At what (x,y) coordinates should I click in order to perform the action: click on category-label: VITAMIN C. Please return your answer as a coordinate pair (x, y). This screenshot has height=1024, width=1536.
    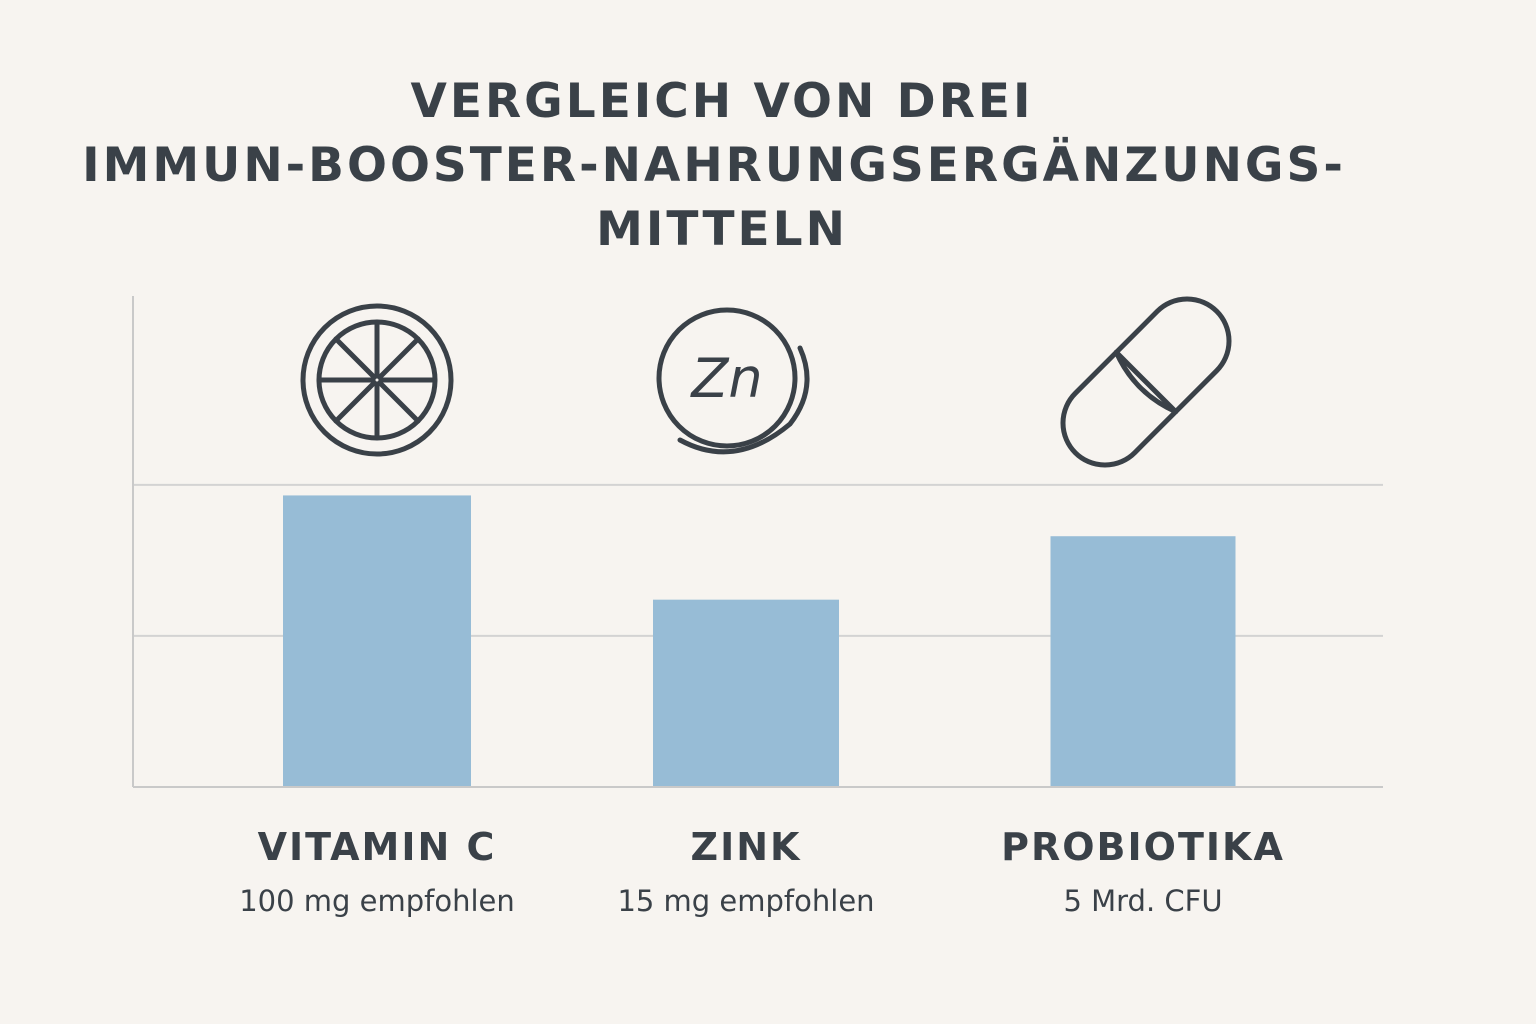
    Looking at the image, I should click on (377, 847).